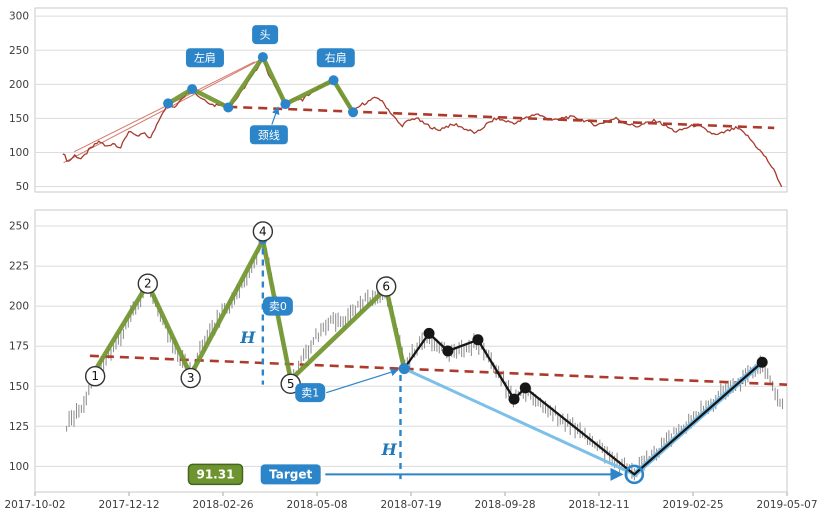  What do you see at coordinates (410, 505) in the screenshot?
I see `x-tick-label: 2018-07-19` at bounding box center [410, 505].